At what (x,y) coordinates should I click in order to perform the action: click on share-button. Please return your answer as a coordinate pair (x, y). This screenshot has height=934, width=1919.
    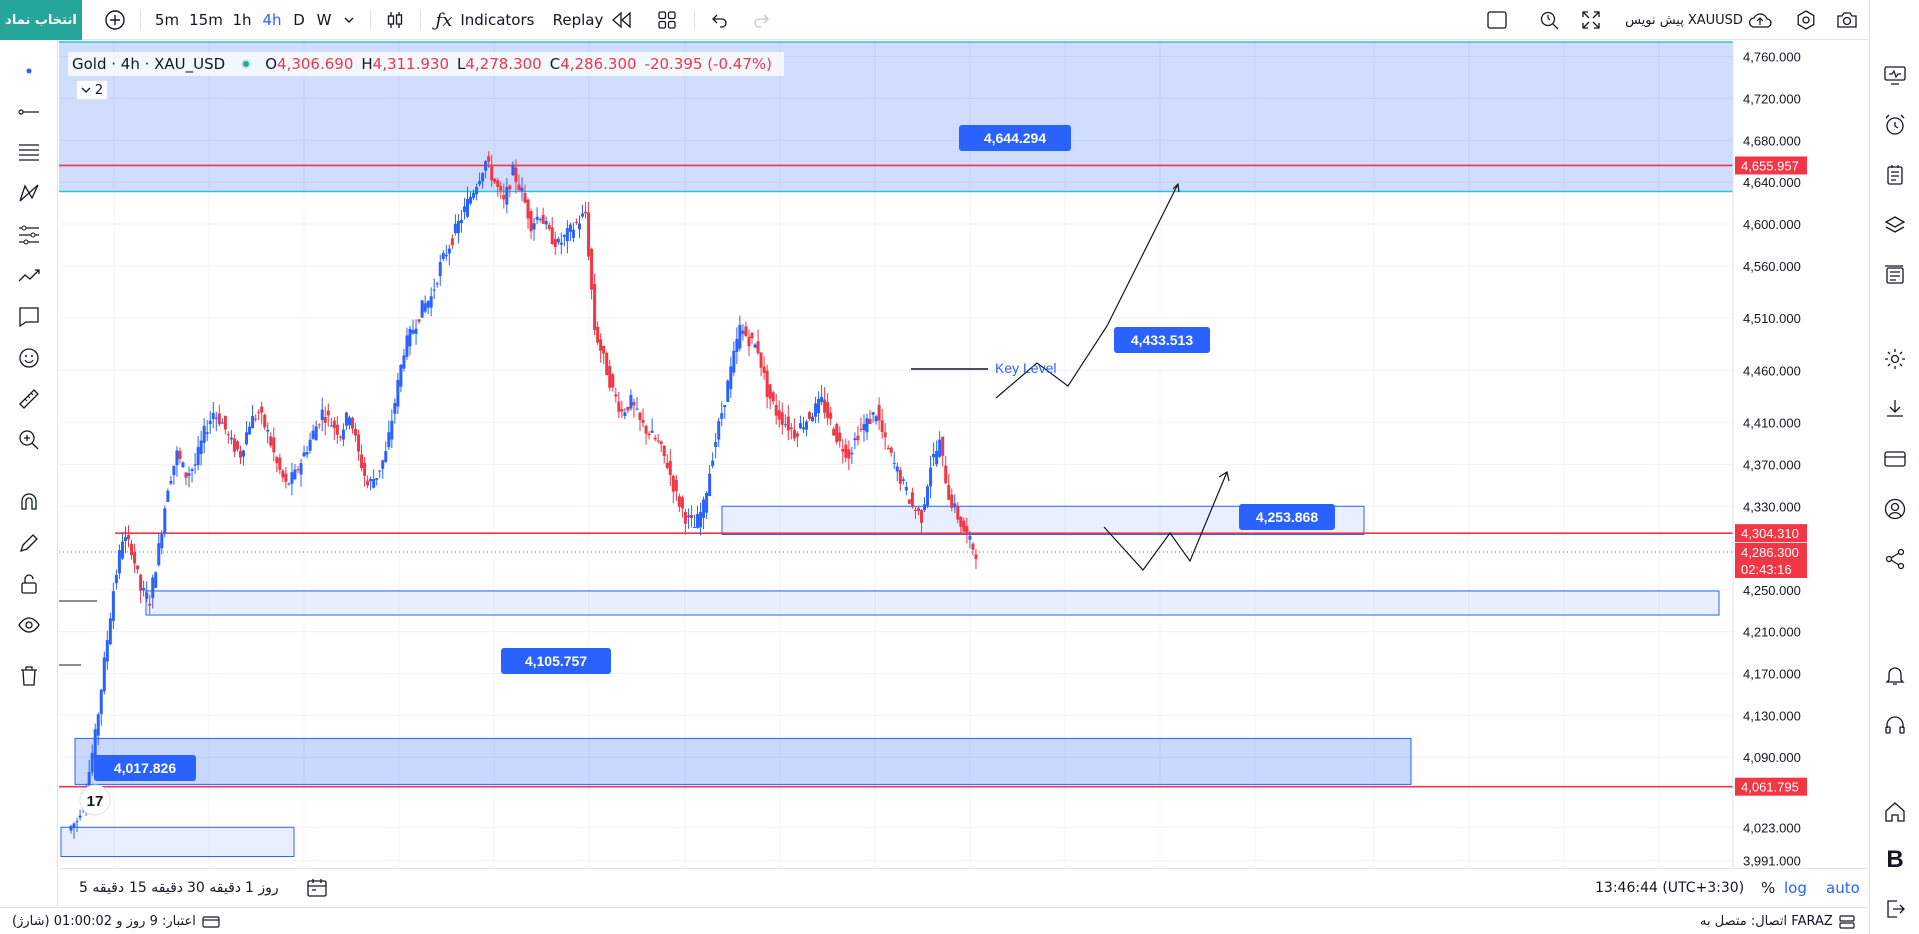
    Looking at the image, I should click on (1895, 559).